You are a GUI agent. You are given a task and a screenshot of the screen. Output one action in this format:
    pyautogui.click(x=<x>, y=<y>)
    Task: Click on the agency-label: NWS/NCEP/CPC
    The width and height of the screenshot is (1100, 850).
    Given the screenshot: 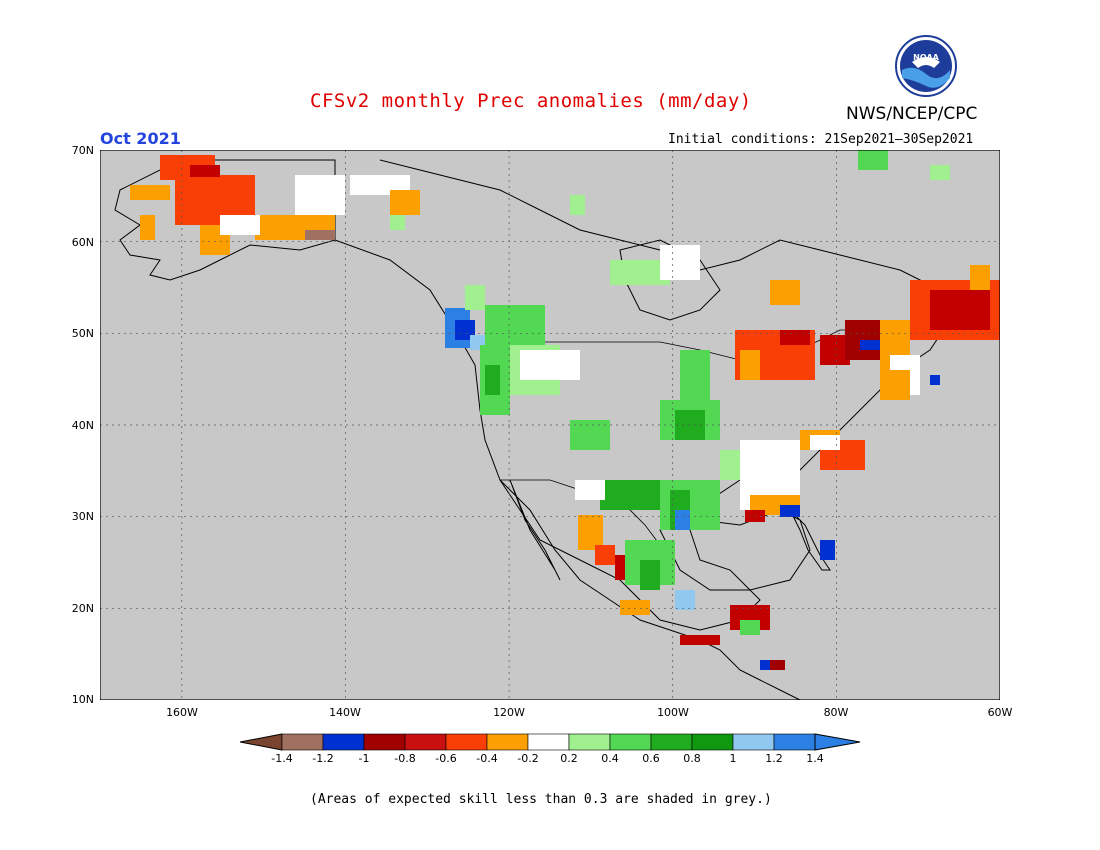 What is the action you would take?
    pyautogui.click(x=912, y=114)
    